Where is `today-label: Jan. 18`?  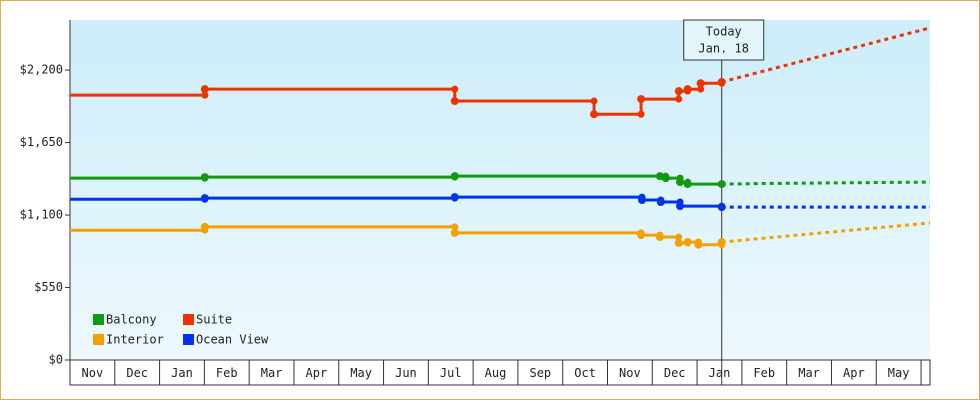 today-label: Jan. 18 is located at coordinates (723, 49).